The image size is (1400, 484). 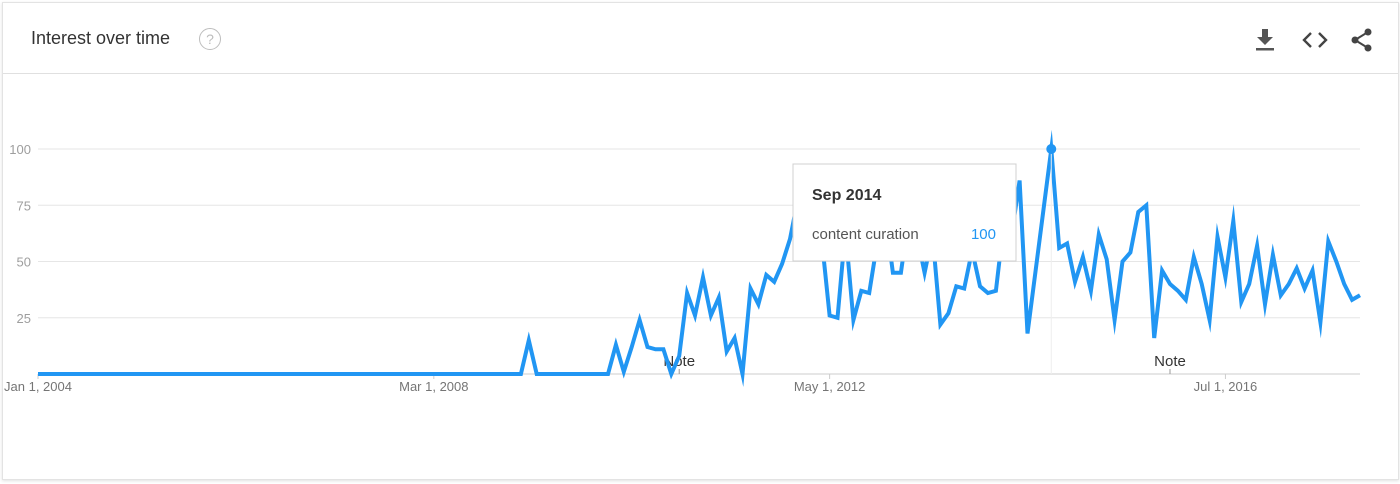 I want to click on y-tick-label: 75, so click(x=24, y=205).